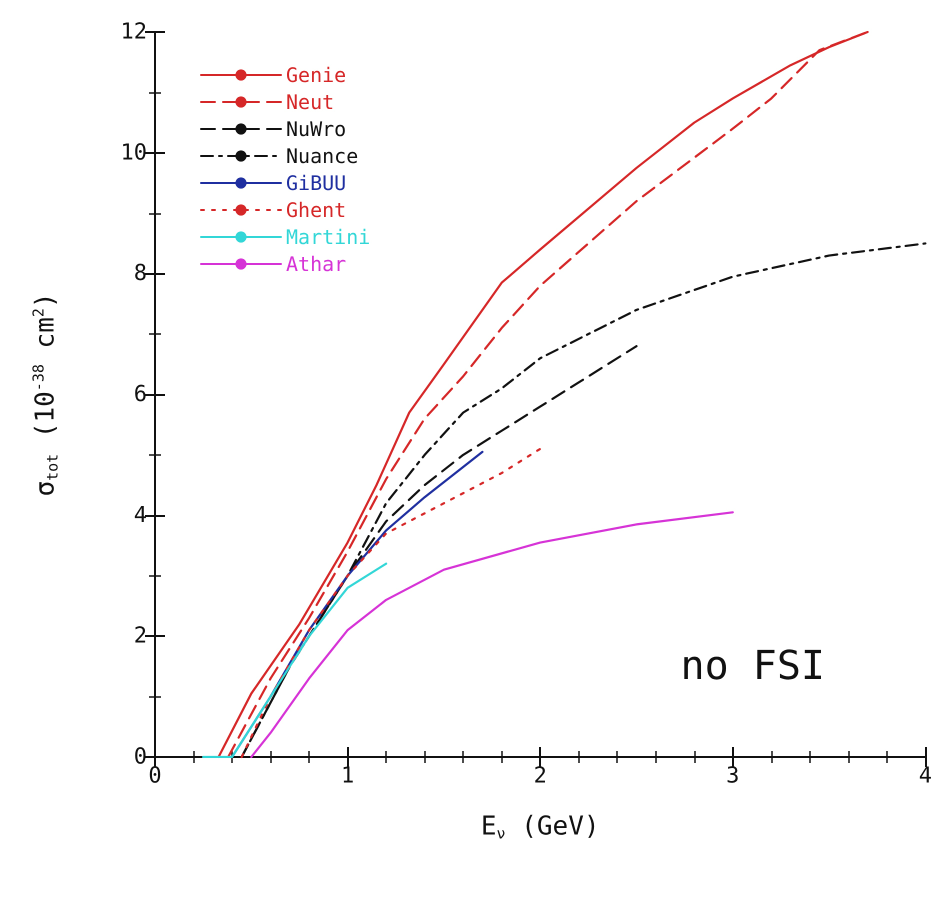 This screenshot has height=906, width=935. I want to click on y-tick-label: 10, so click(133, 153).